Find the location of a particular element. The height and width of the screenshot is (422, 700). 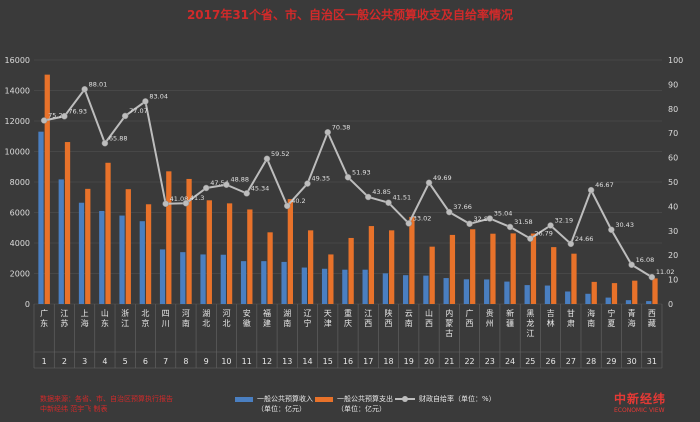

category-label: 山东 is located at coordinates (105, 318).